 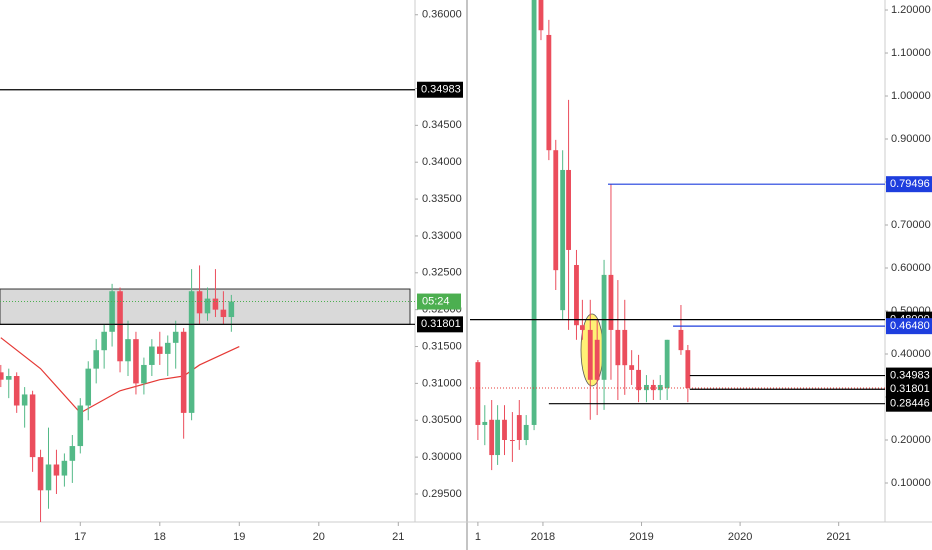 I want to click on y-tick-label: 0.10000, so click(x=911, y=483).